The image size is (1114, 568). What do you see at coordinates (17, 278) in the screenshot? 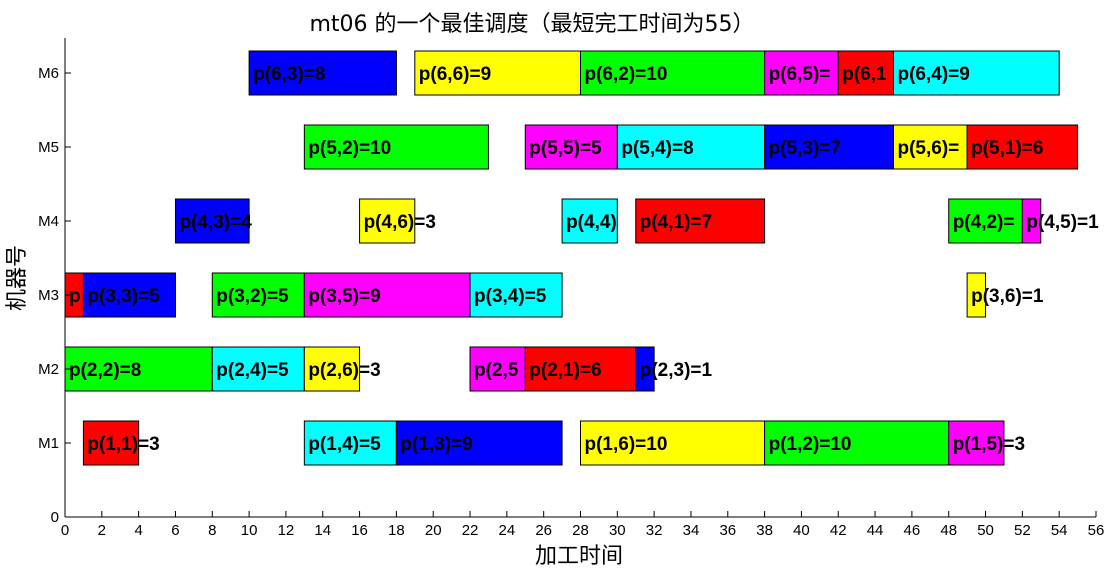
I see `y-axis-label: 机器号` at bounding box center [17, 278].